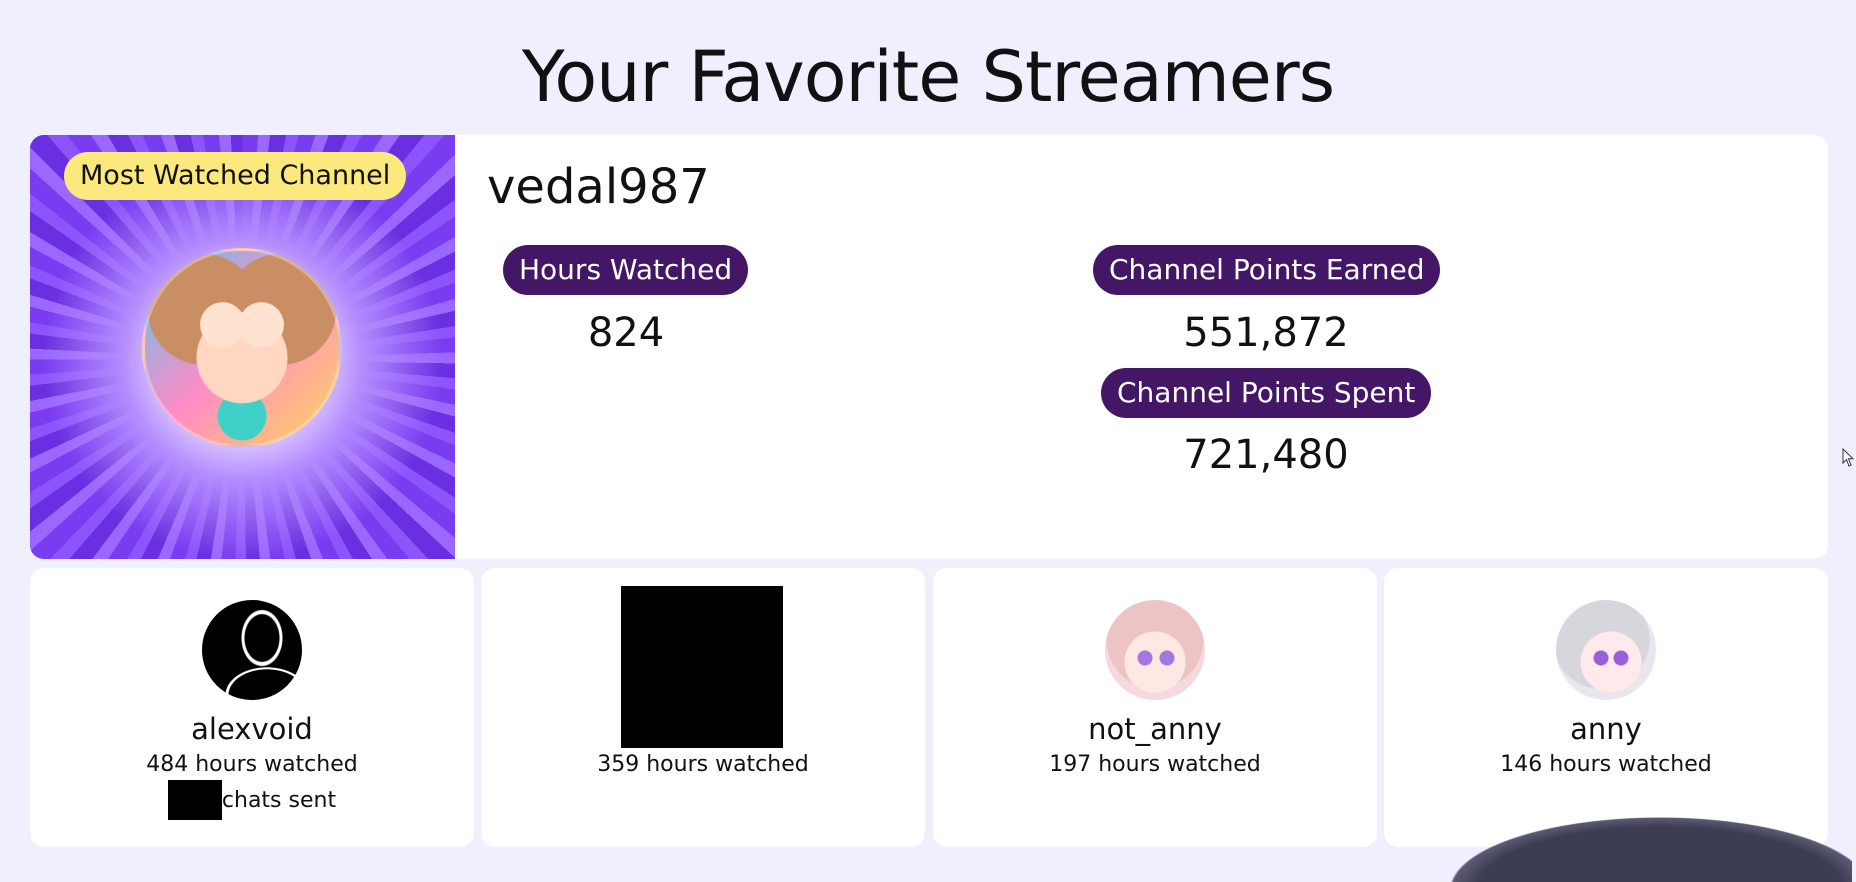  What do you see at coordinates (252, 707) in the screenshot?
I see `streamer-card: alexvoid 484 hours watched chats sent` at bounding box center [252, 707].